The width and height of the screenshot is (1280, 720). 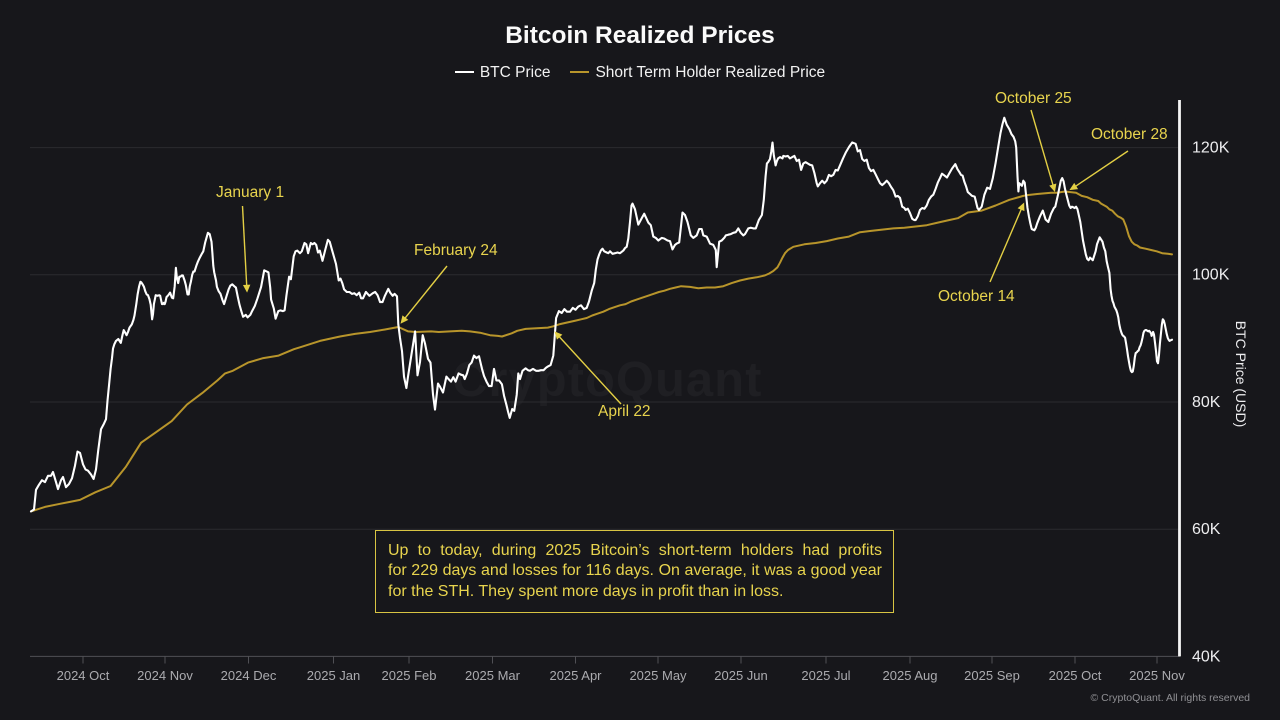 I want to click on svg-text: 2024 Oct, so click(x=83, y=675).